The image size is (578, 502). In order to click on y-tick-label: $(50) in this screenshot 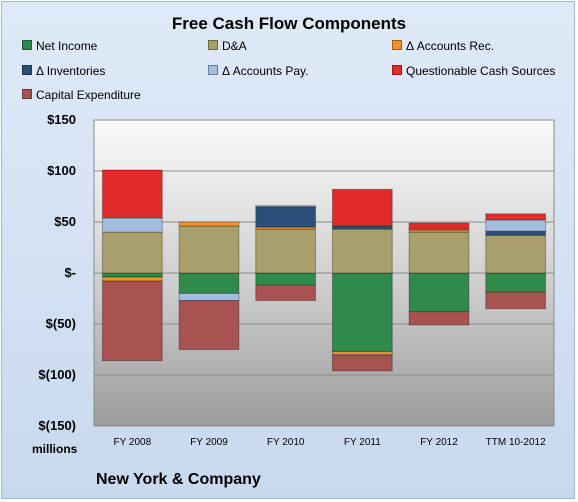, I will do `click(61, 323)`.